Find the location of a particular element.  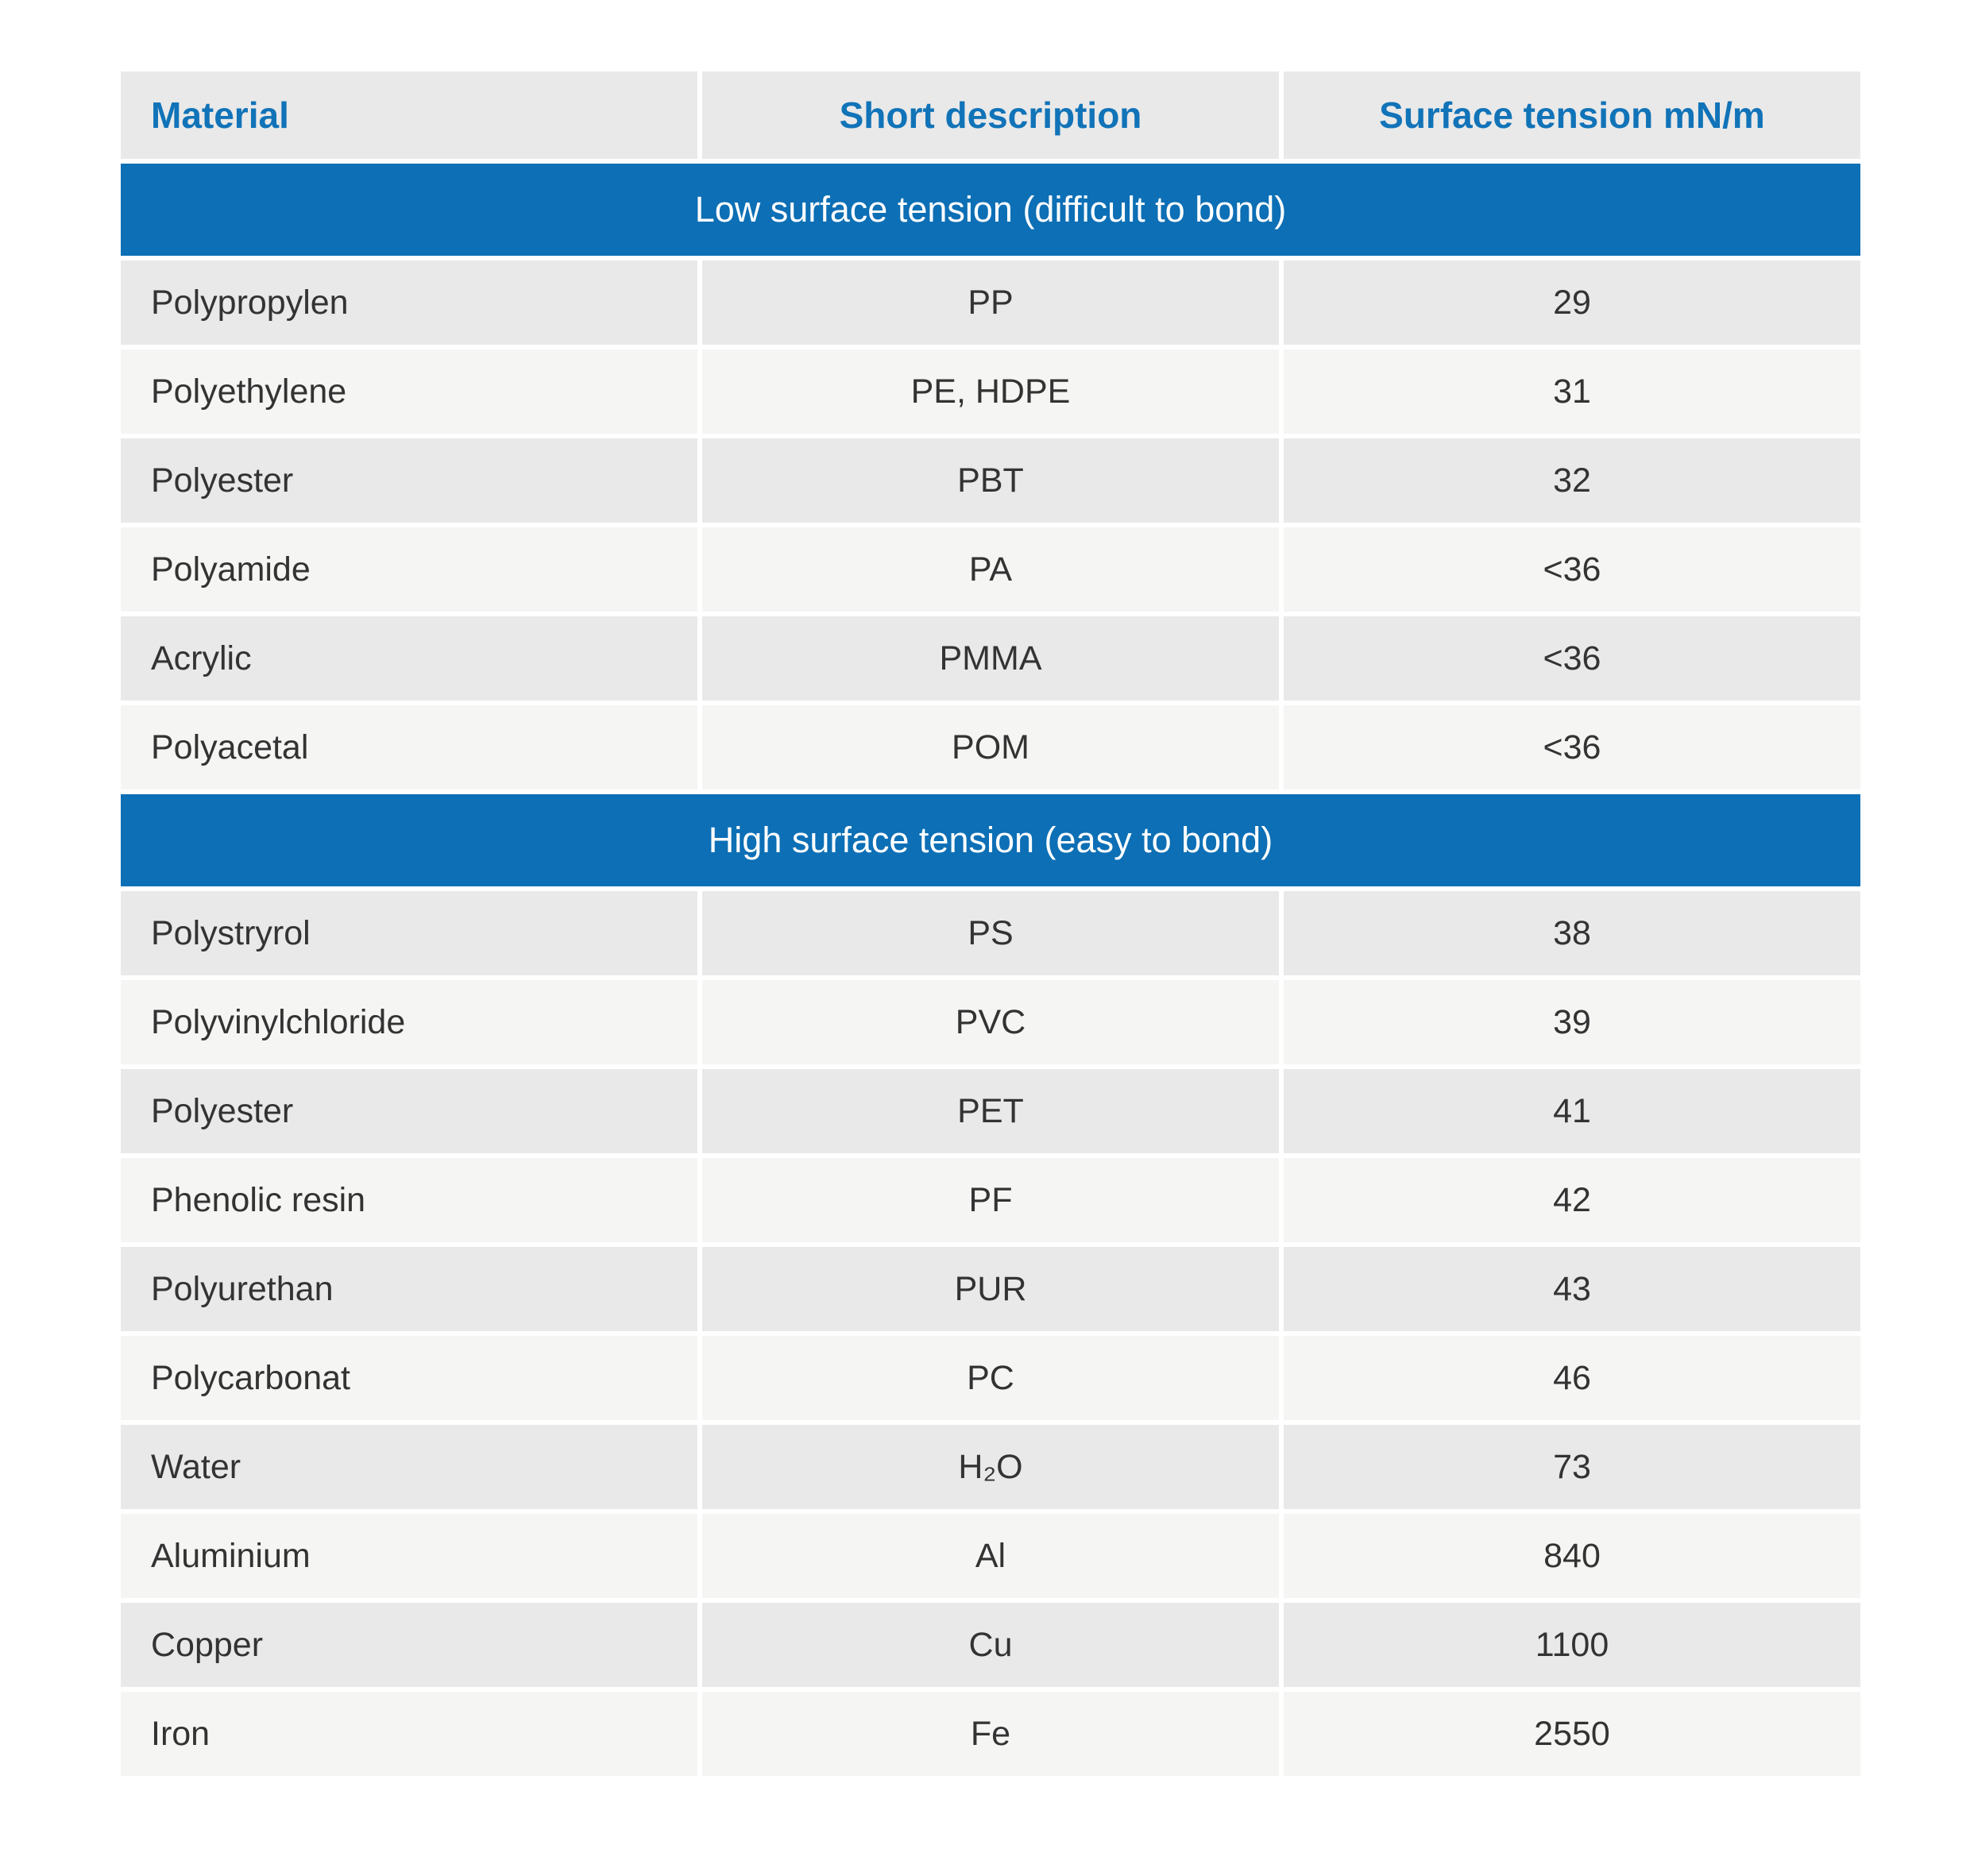

surface-tension-cell: 1100 is located at coordinates (1572, 1645).